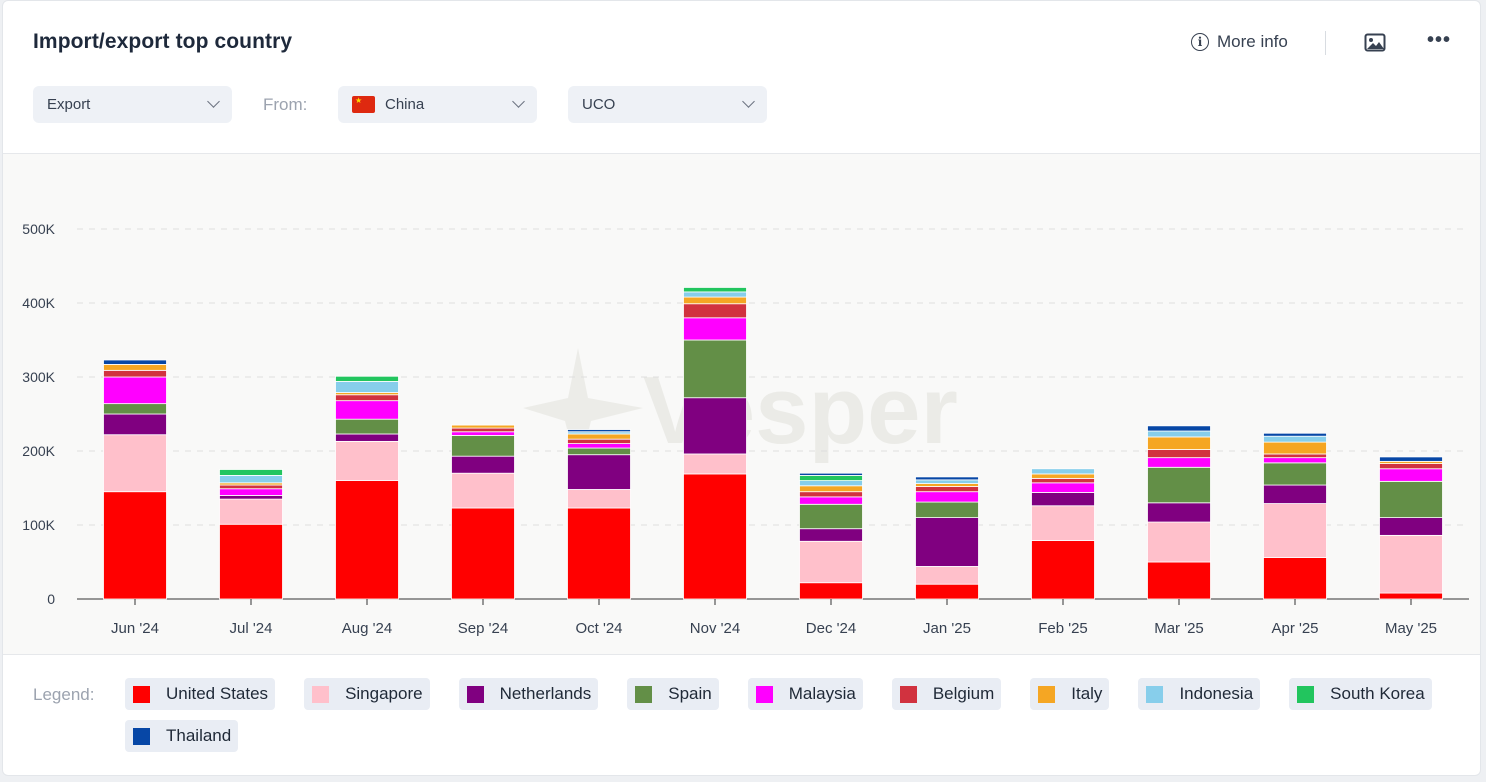 The width and height of the screenshot is (1486, 782). Describe the element at coordinates (405, 104) in the screenshot. I see `country-select-value: China` at that location.